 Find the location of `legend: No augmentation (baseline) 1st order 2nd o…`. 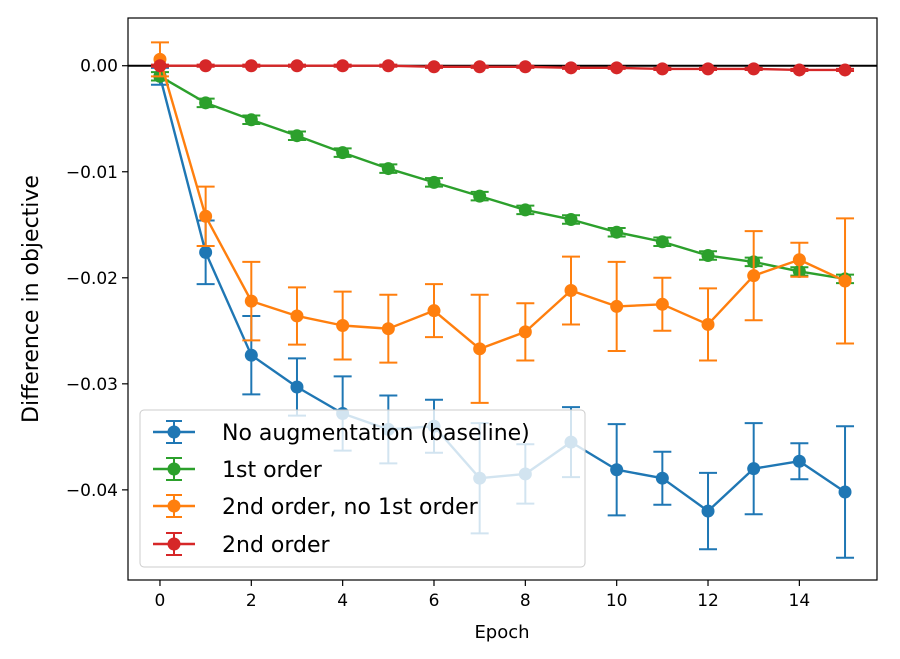

legend: No augmentation (baseline) 1st order 2nd o… is located at coordinates (362, 488).